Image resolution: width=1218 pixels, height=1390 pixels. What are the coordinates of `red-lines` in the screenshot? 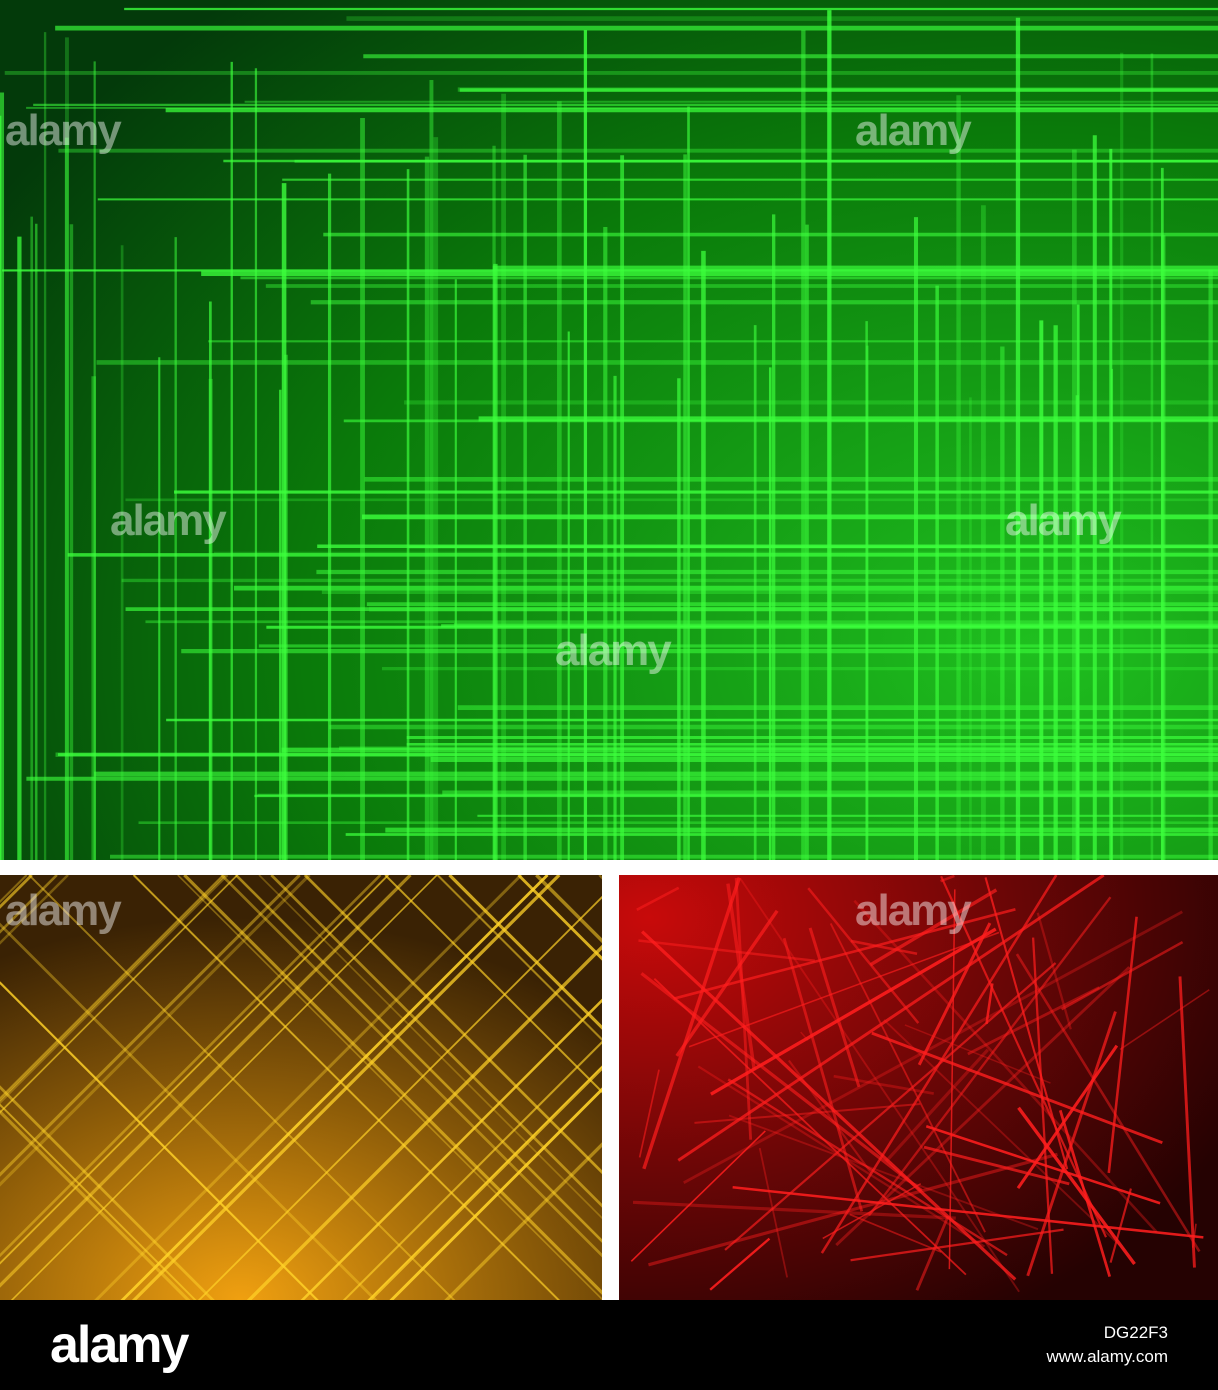 It's located at (920, 1084).